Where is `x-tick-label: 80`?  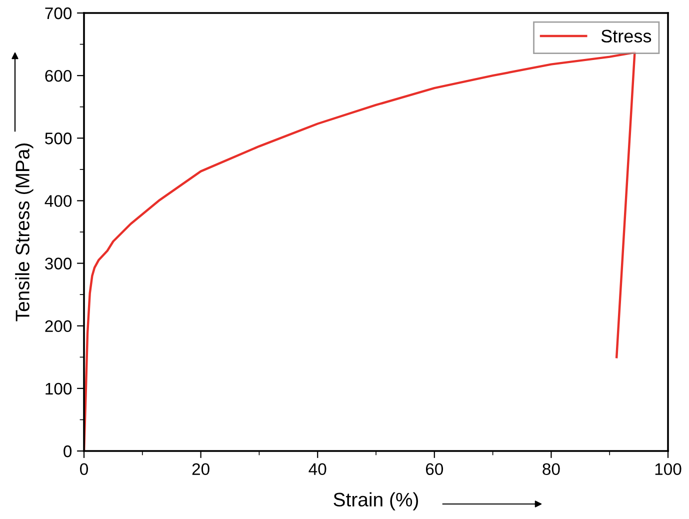 x-tick-label: 80 is located at coordinates (551, 469).